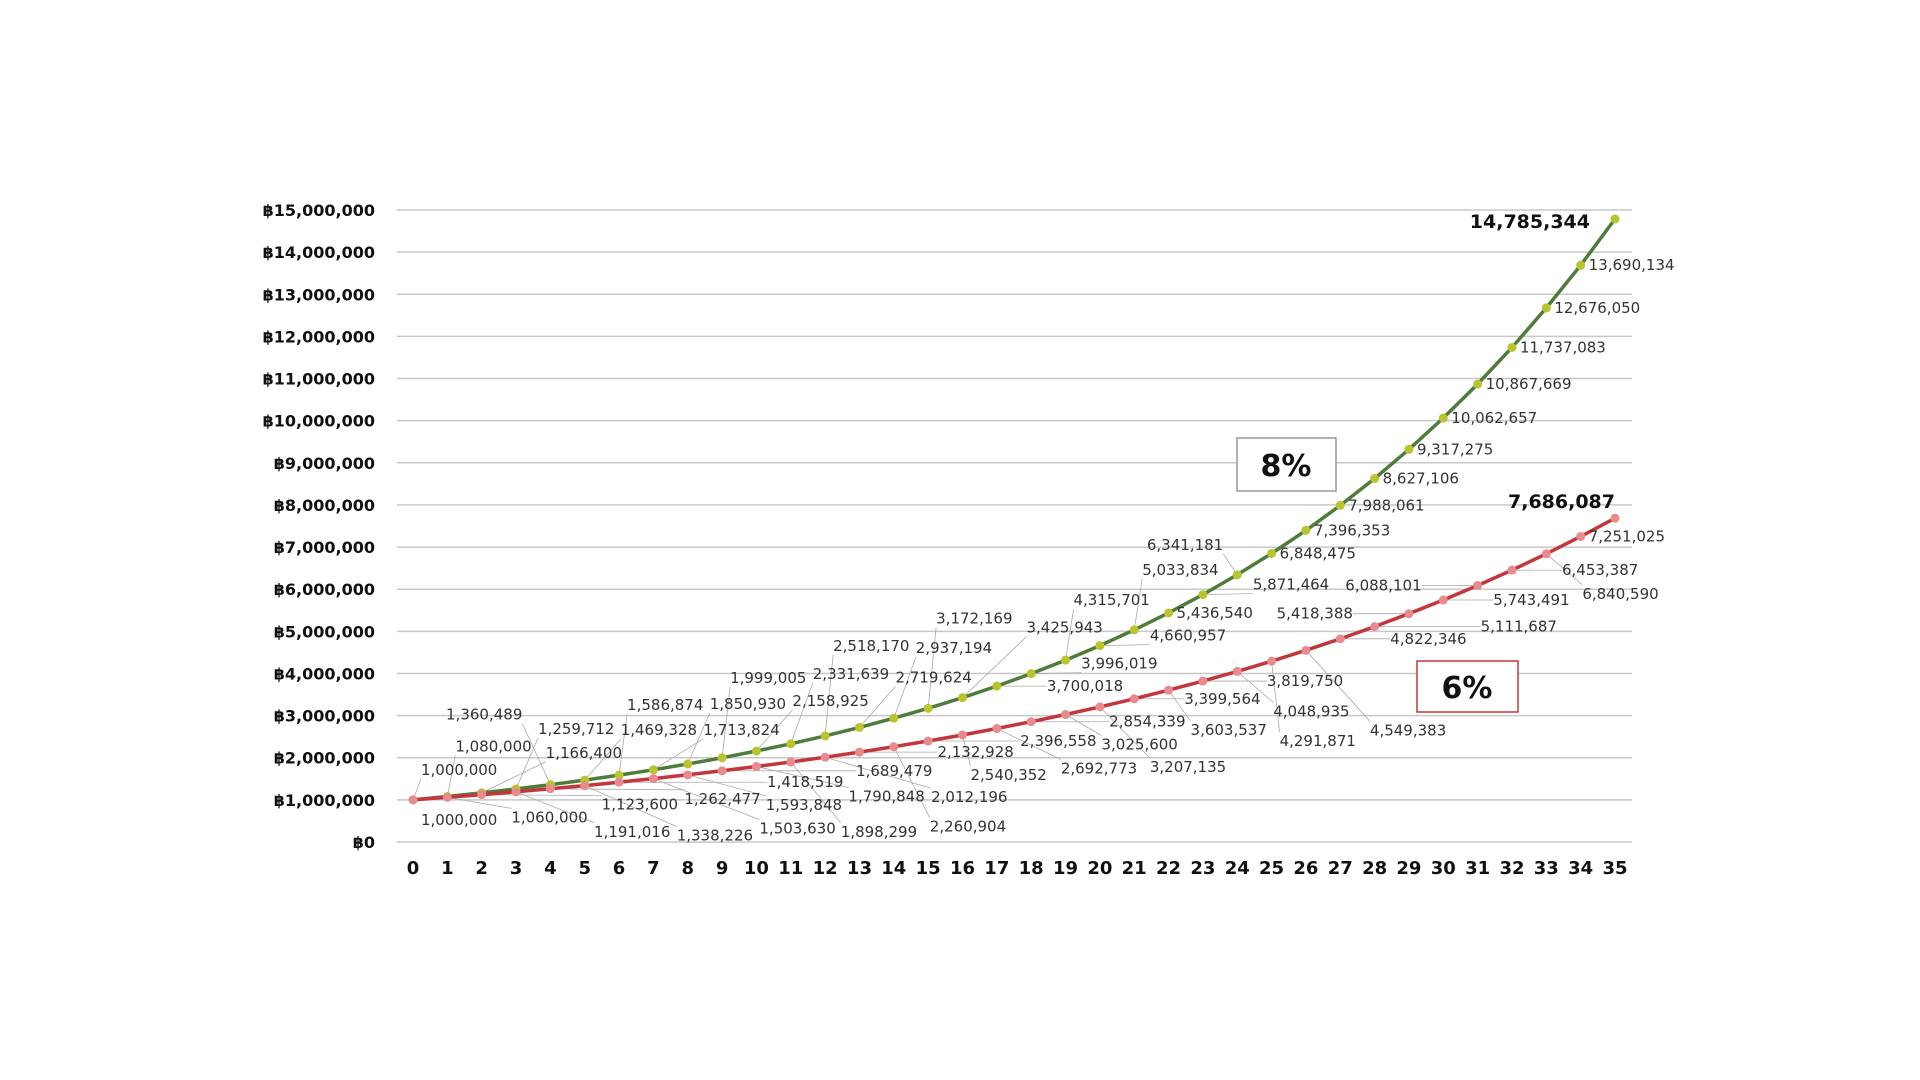  What do you see at coordinates (319, 421) in the screenshot?
I see `y-tick-label: ฿10,000,000` at bounding box center [319, 421].